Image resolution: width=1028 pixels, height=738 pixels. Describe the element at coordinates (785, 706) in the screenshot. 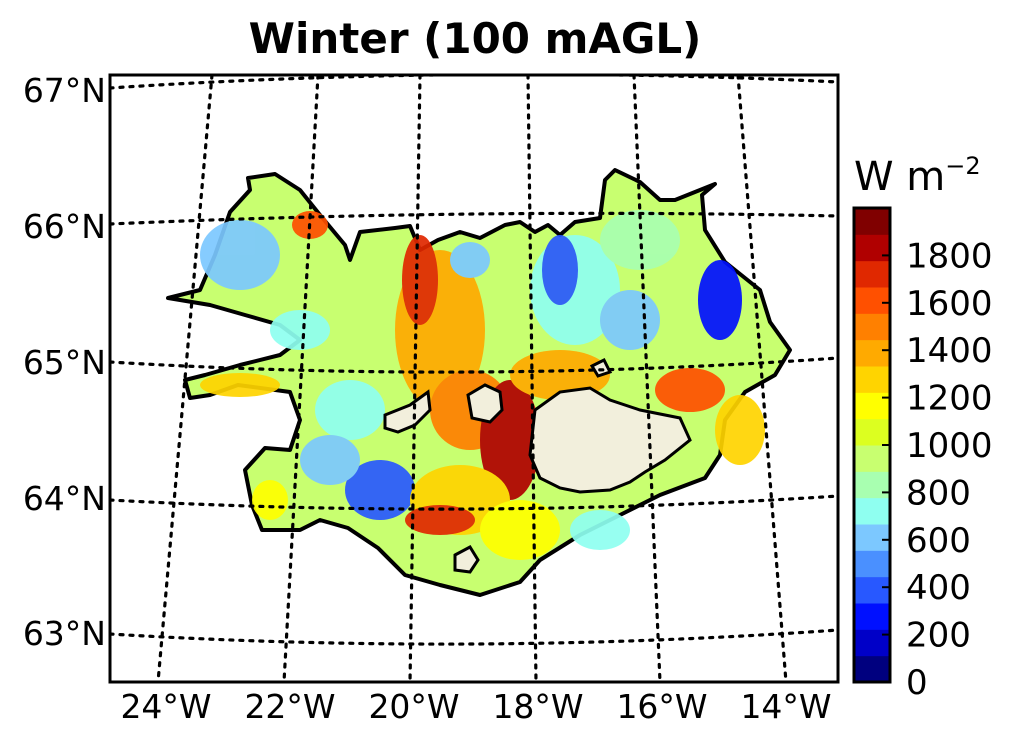

I see `lon-label: 14°W` at that location.